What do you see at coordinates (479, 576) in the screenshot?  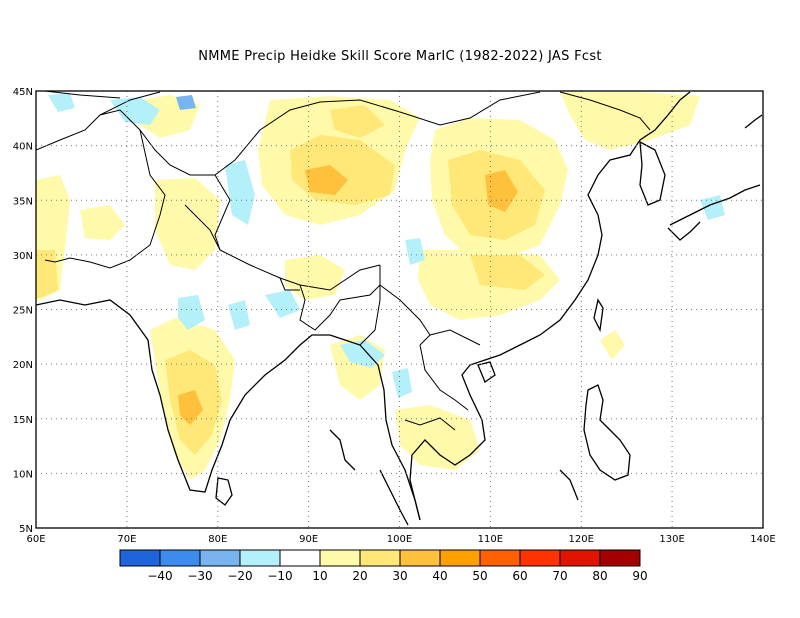 I see `colorbar-label: 50` at bounding box center [479, 576].